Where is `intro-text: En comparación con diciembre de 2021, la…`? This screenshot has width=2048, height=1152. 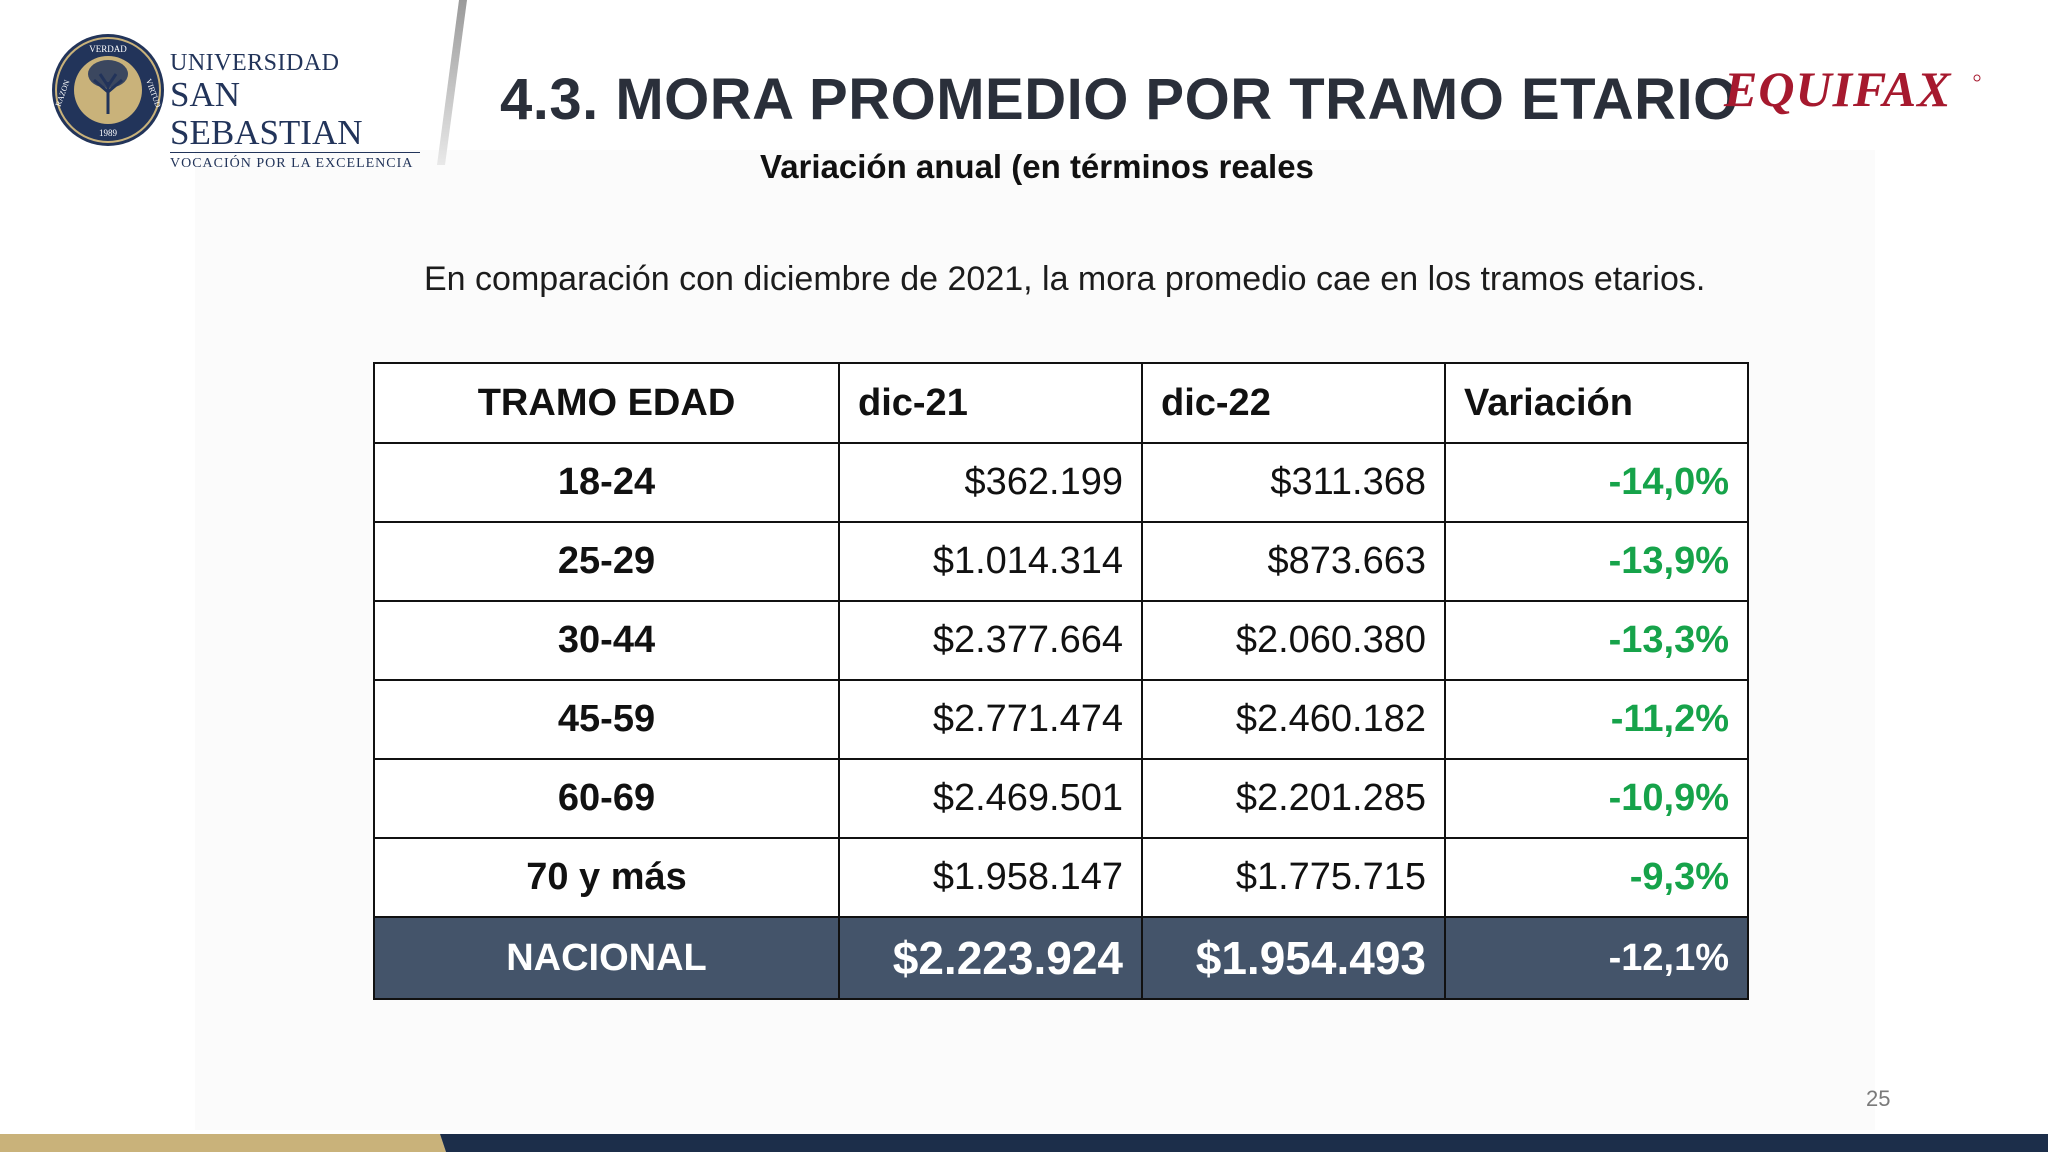
intro-text: En comparación con diciembre de 2021, la… is located at coordinates (1065, 279).